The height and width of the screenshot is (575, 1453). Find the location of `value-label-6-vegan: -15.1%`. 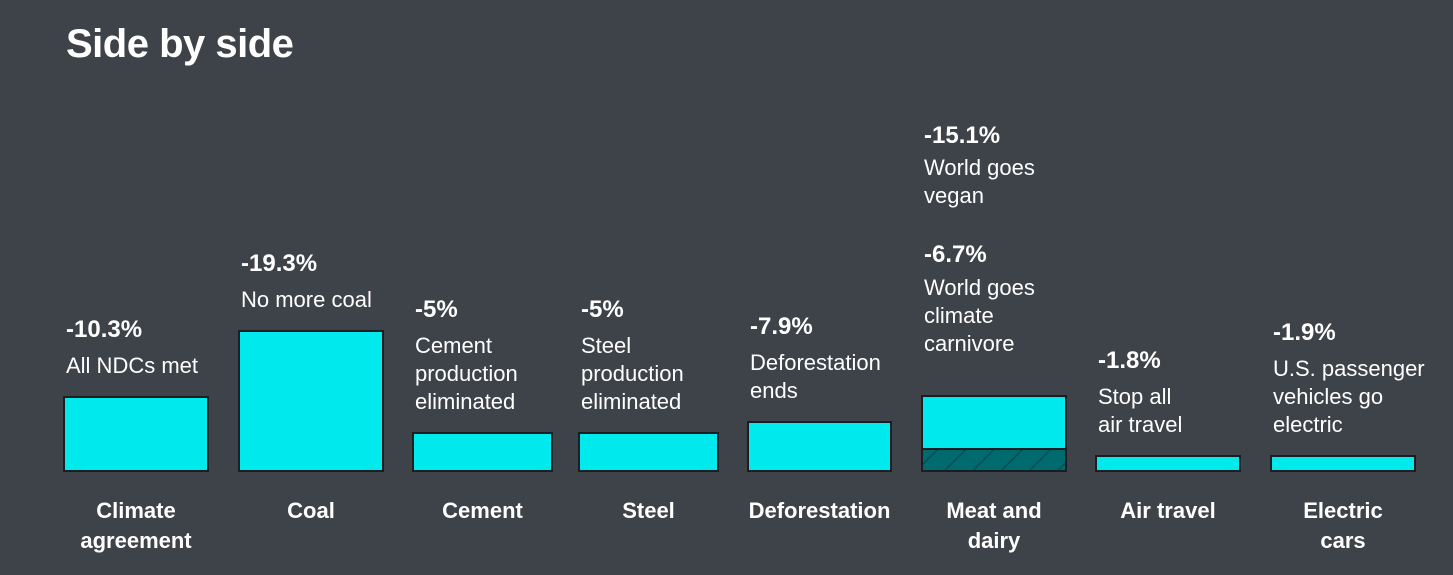

value-label-6-vegan: -15.1% is located at coordinates (962, 135).